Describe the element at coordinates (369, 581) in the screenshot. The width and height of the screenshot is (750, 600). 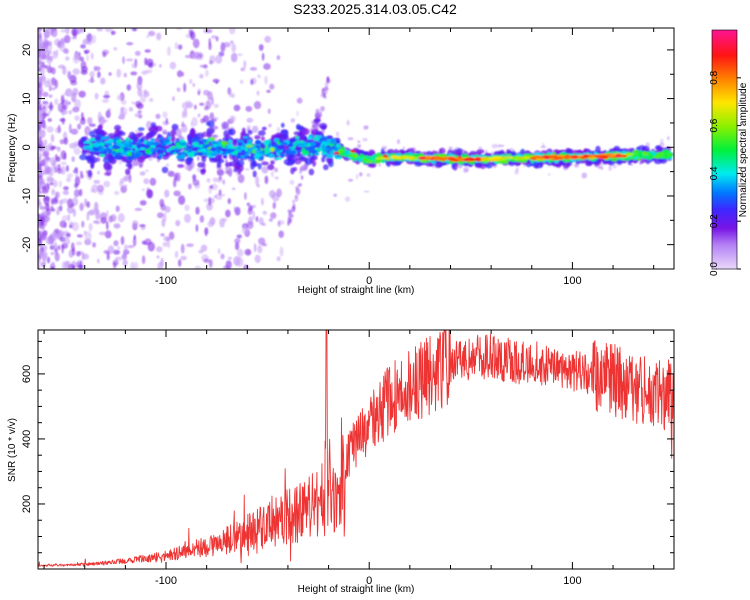
I see `x-tick-label: 0` at that location.